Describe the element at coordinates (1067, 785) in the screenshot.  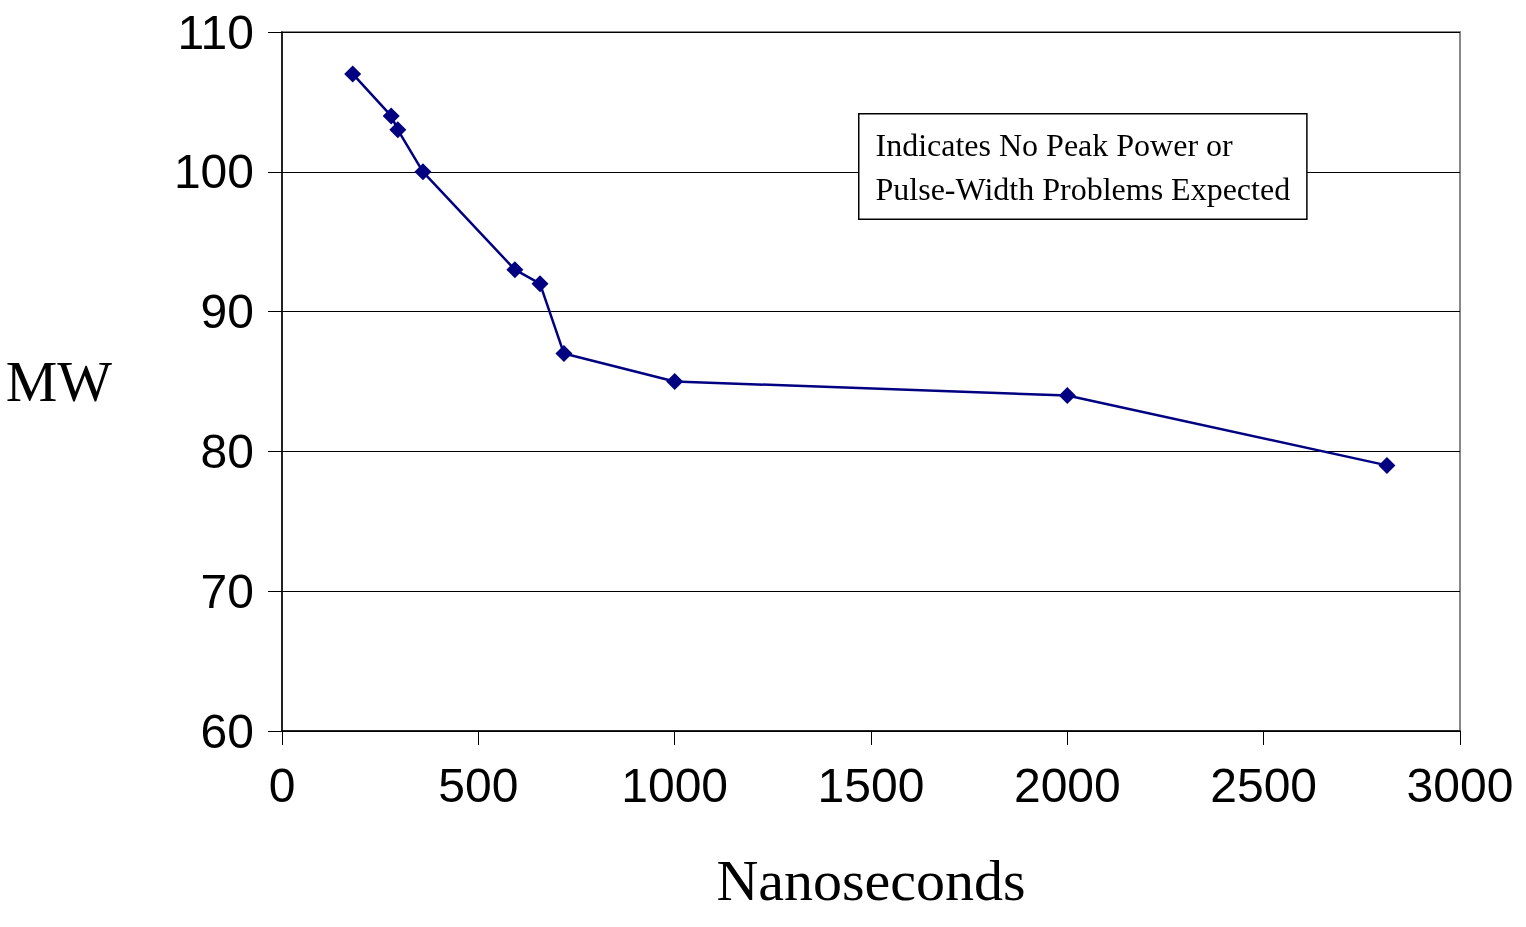
I see `x-tick-label: 2000` at that location.